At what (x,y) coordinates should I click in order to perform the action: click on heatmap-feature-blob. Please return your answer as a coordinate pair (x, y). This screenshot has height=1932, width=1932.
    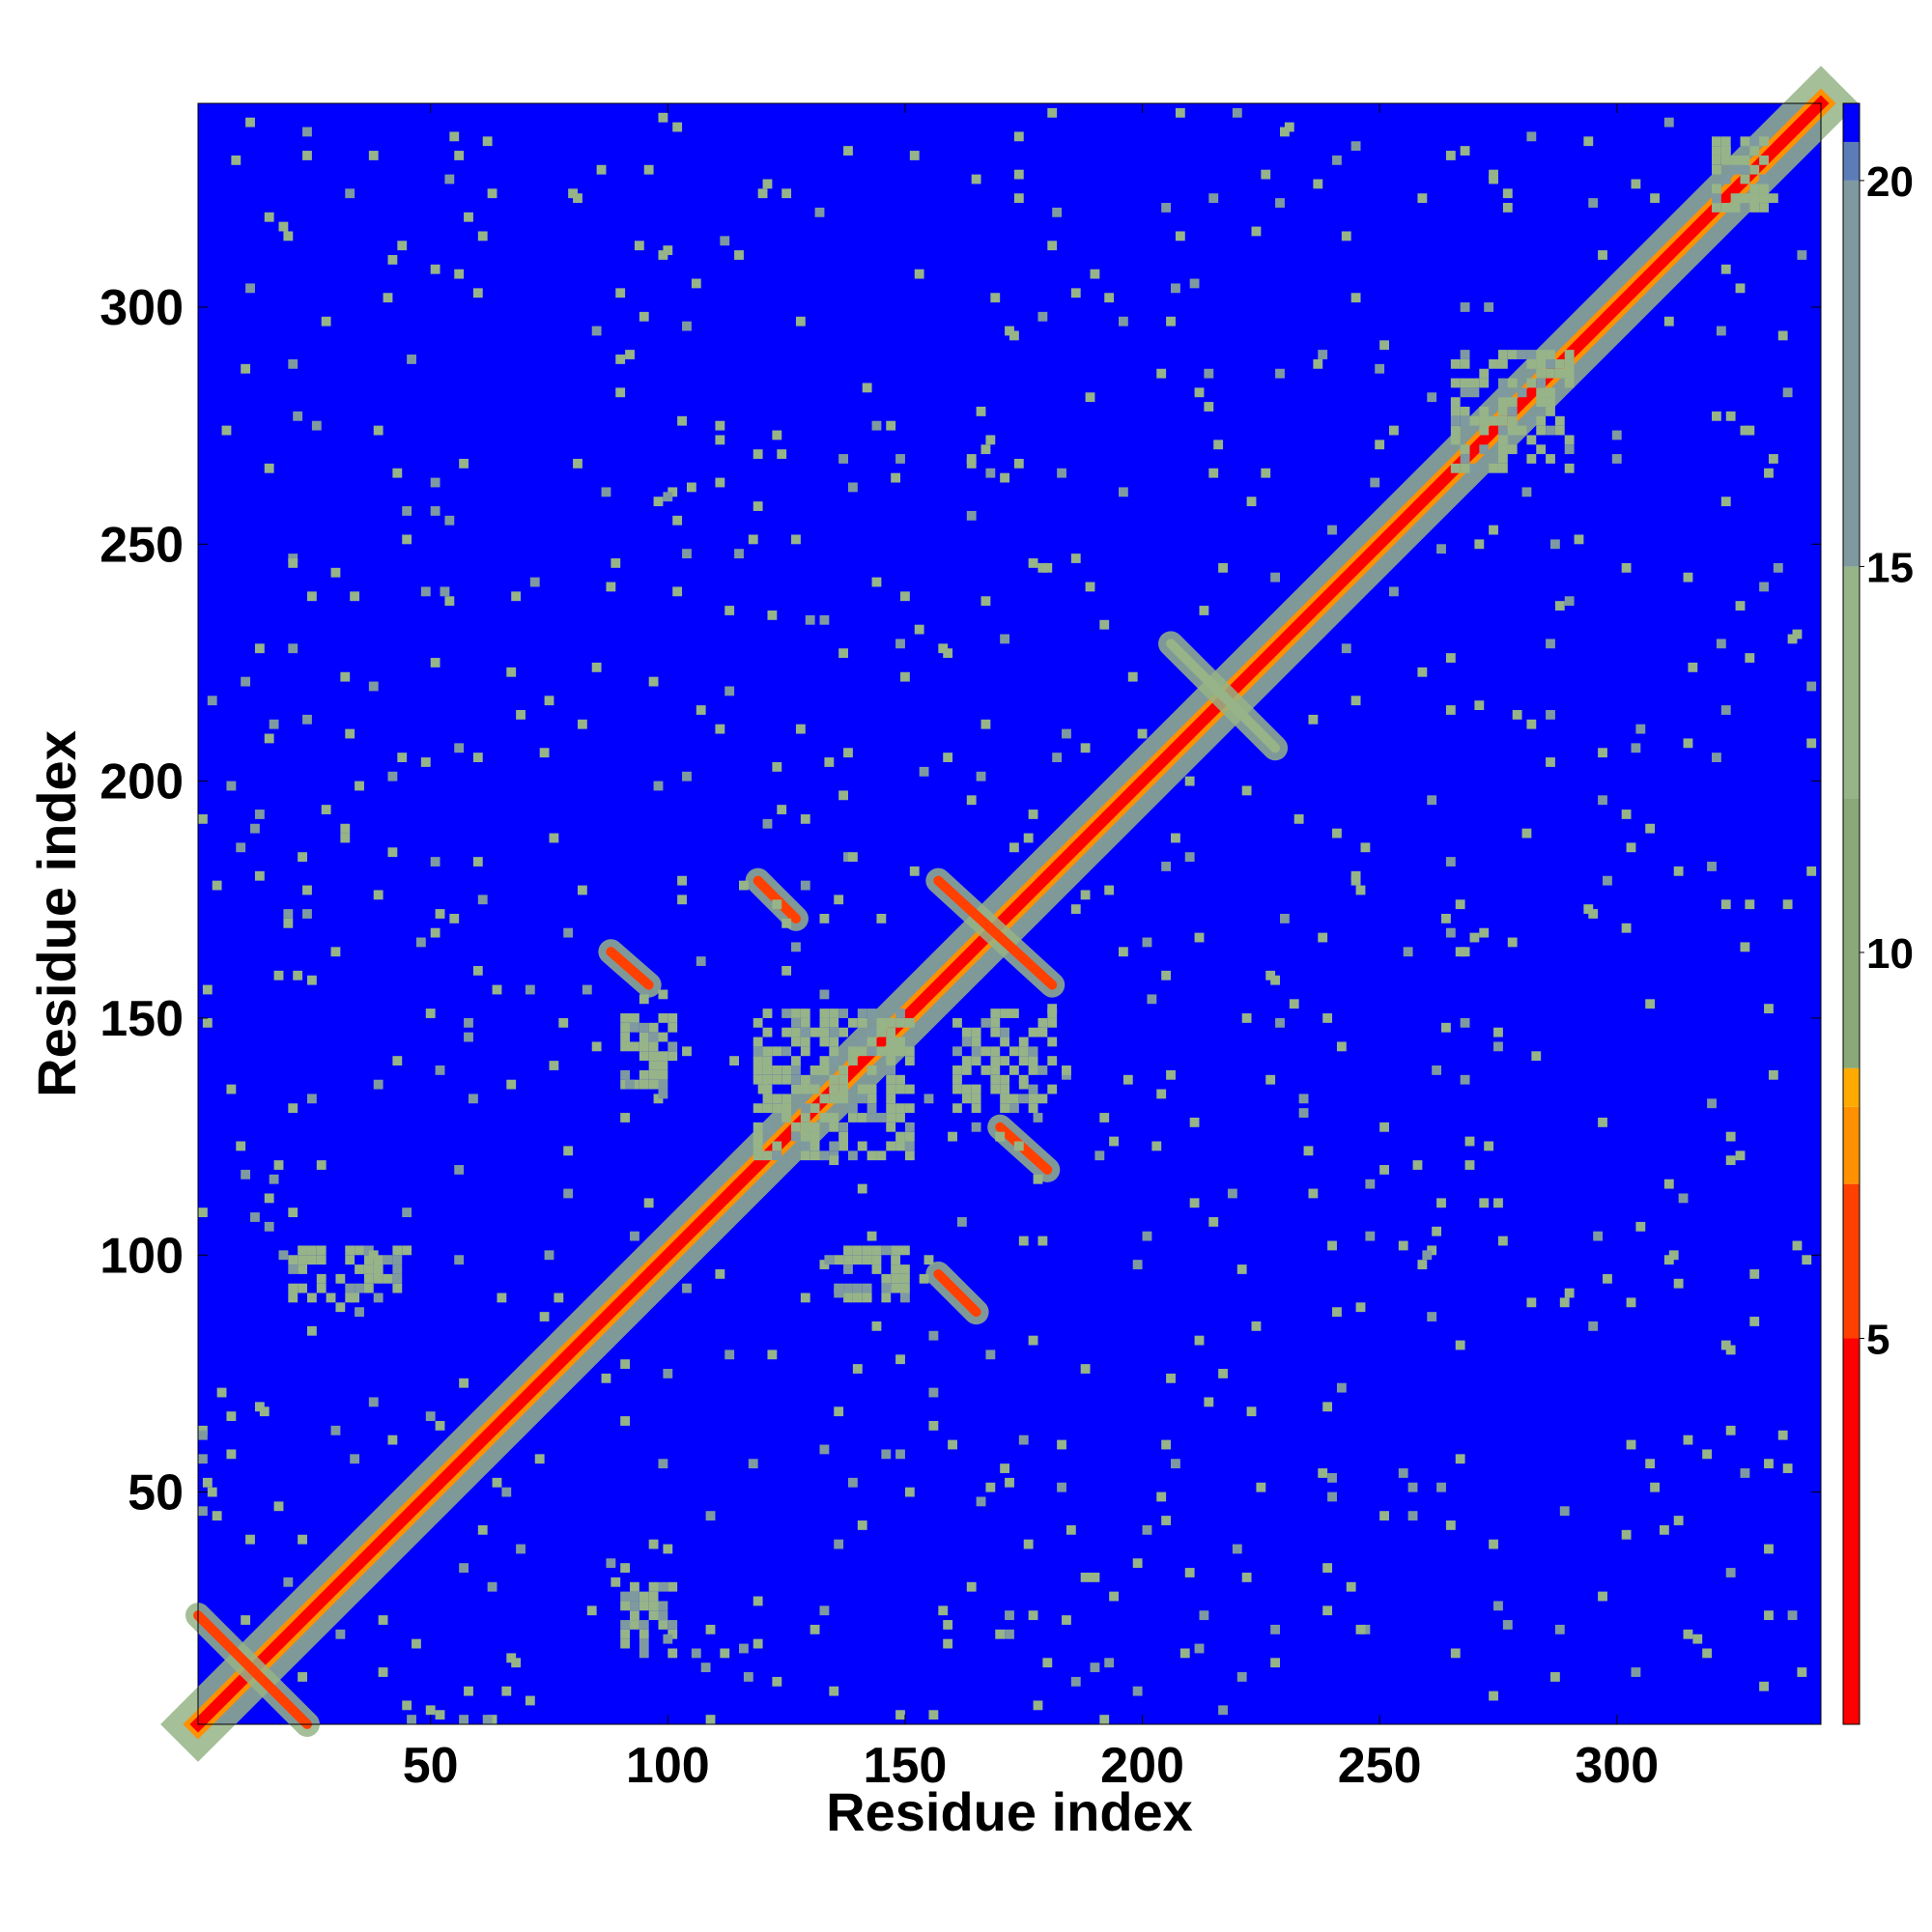
    Looking at the image, I should click on (872, 1274).